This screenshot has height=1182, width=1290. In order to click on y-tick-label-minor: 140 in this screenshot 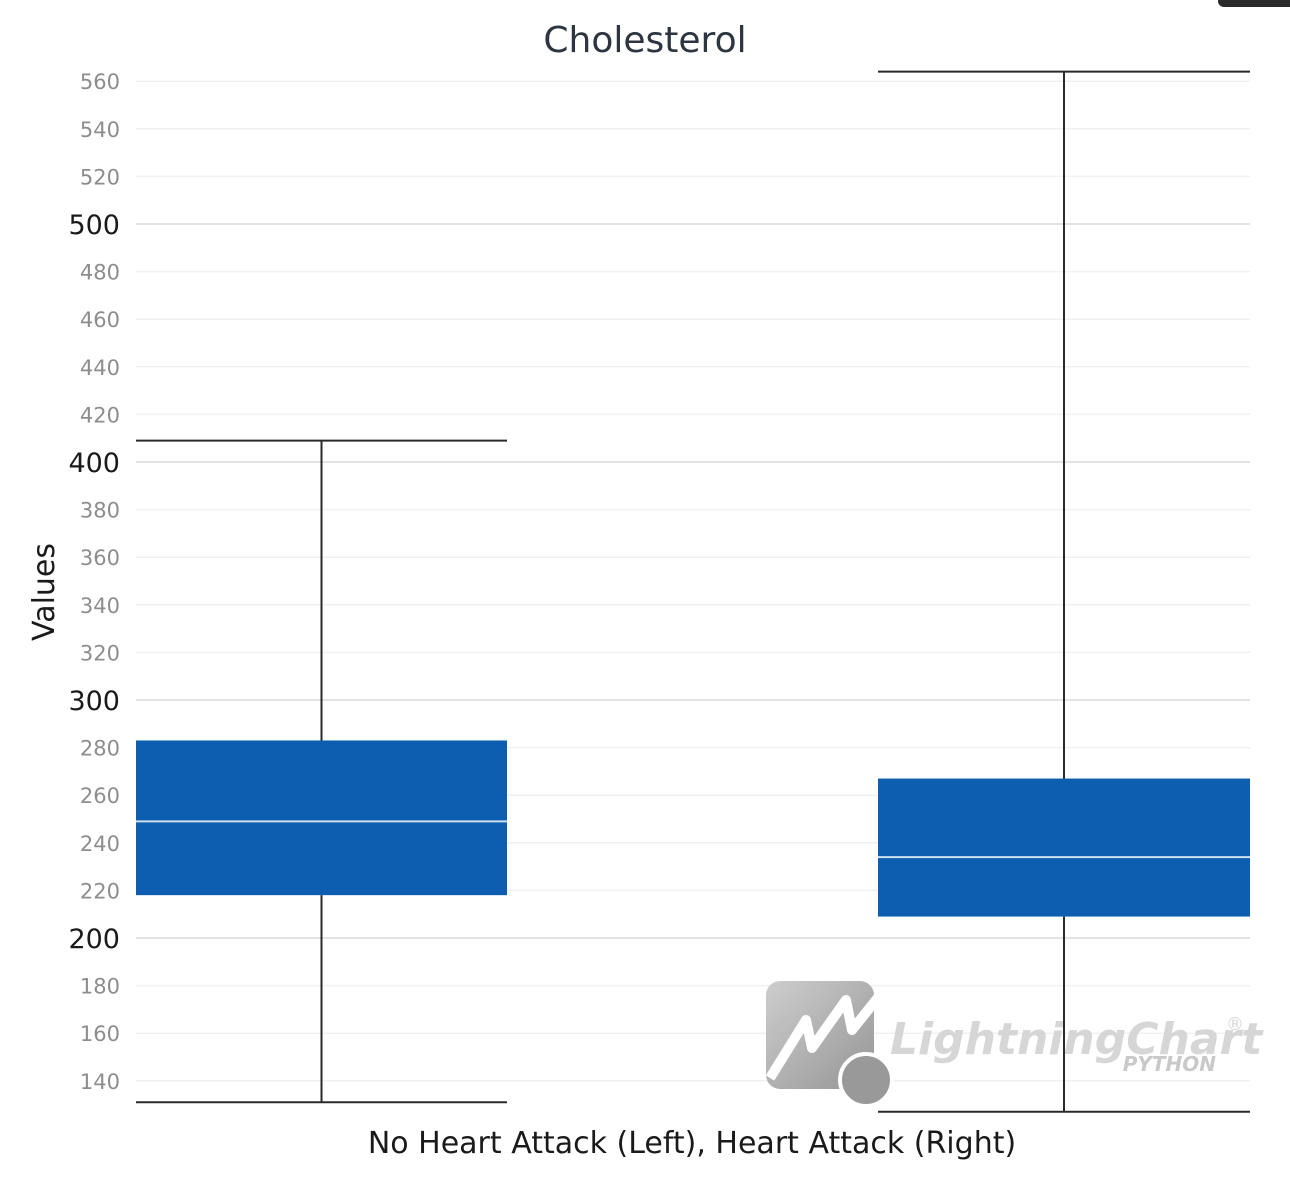, I will do `click(100, 1082)`.